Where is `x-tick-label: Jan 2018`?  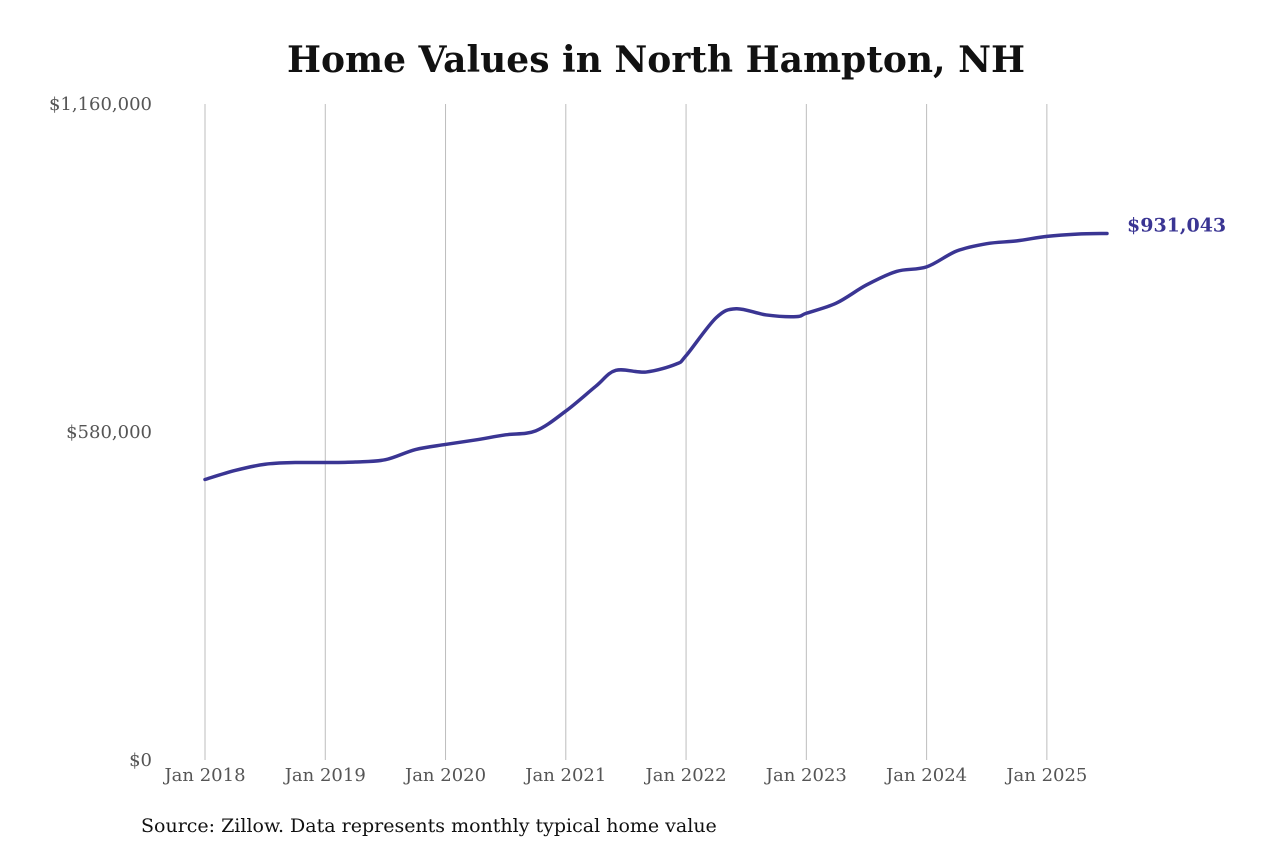 x-tick-label: Jan 2018 is located at coordinates (203, 775).